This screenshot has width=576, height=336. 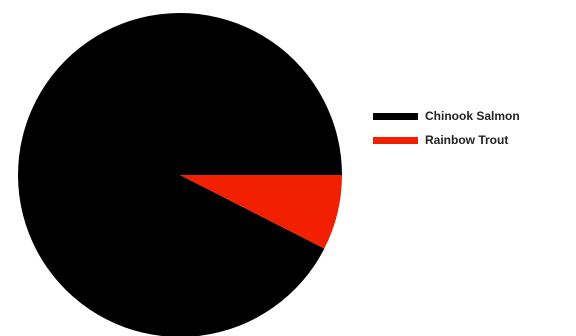 I want to click on legend: Chinook Salmon Rainbow Trout, so click(x=446, y=128).